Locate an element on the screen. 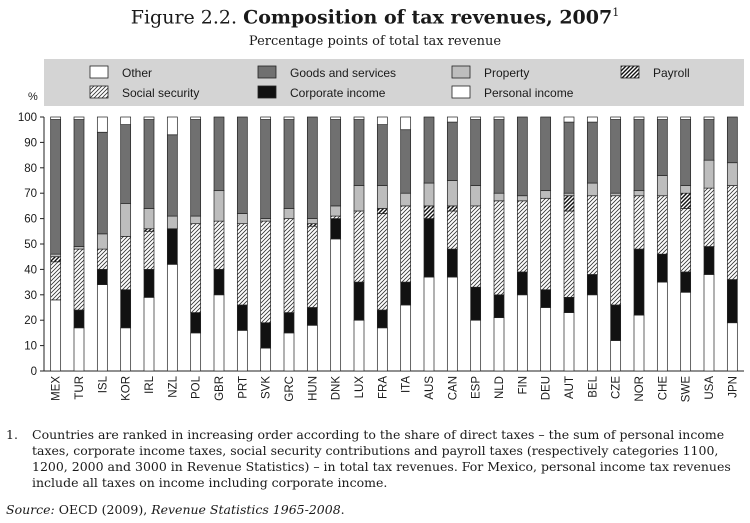 Image resolution: width=750 pixels, height=523 pixels. x-tick-label-nor: NOR is located at coordinates (640, 389).